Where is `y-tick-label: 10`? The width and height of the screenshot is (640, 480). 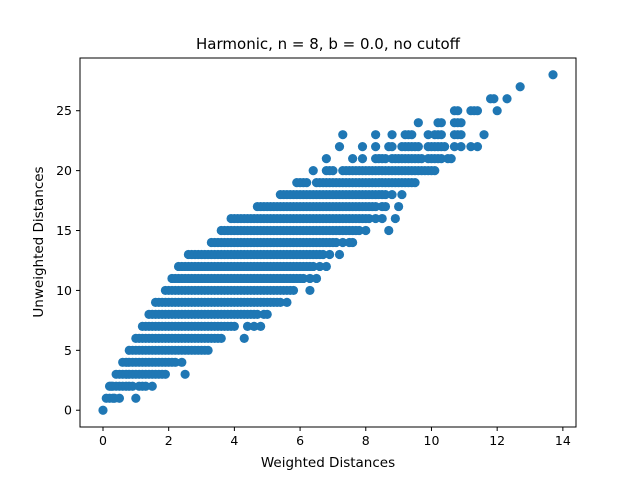
y-tick-label: 10 is located at coordinates (64, 290).